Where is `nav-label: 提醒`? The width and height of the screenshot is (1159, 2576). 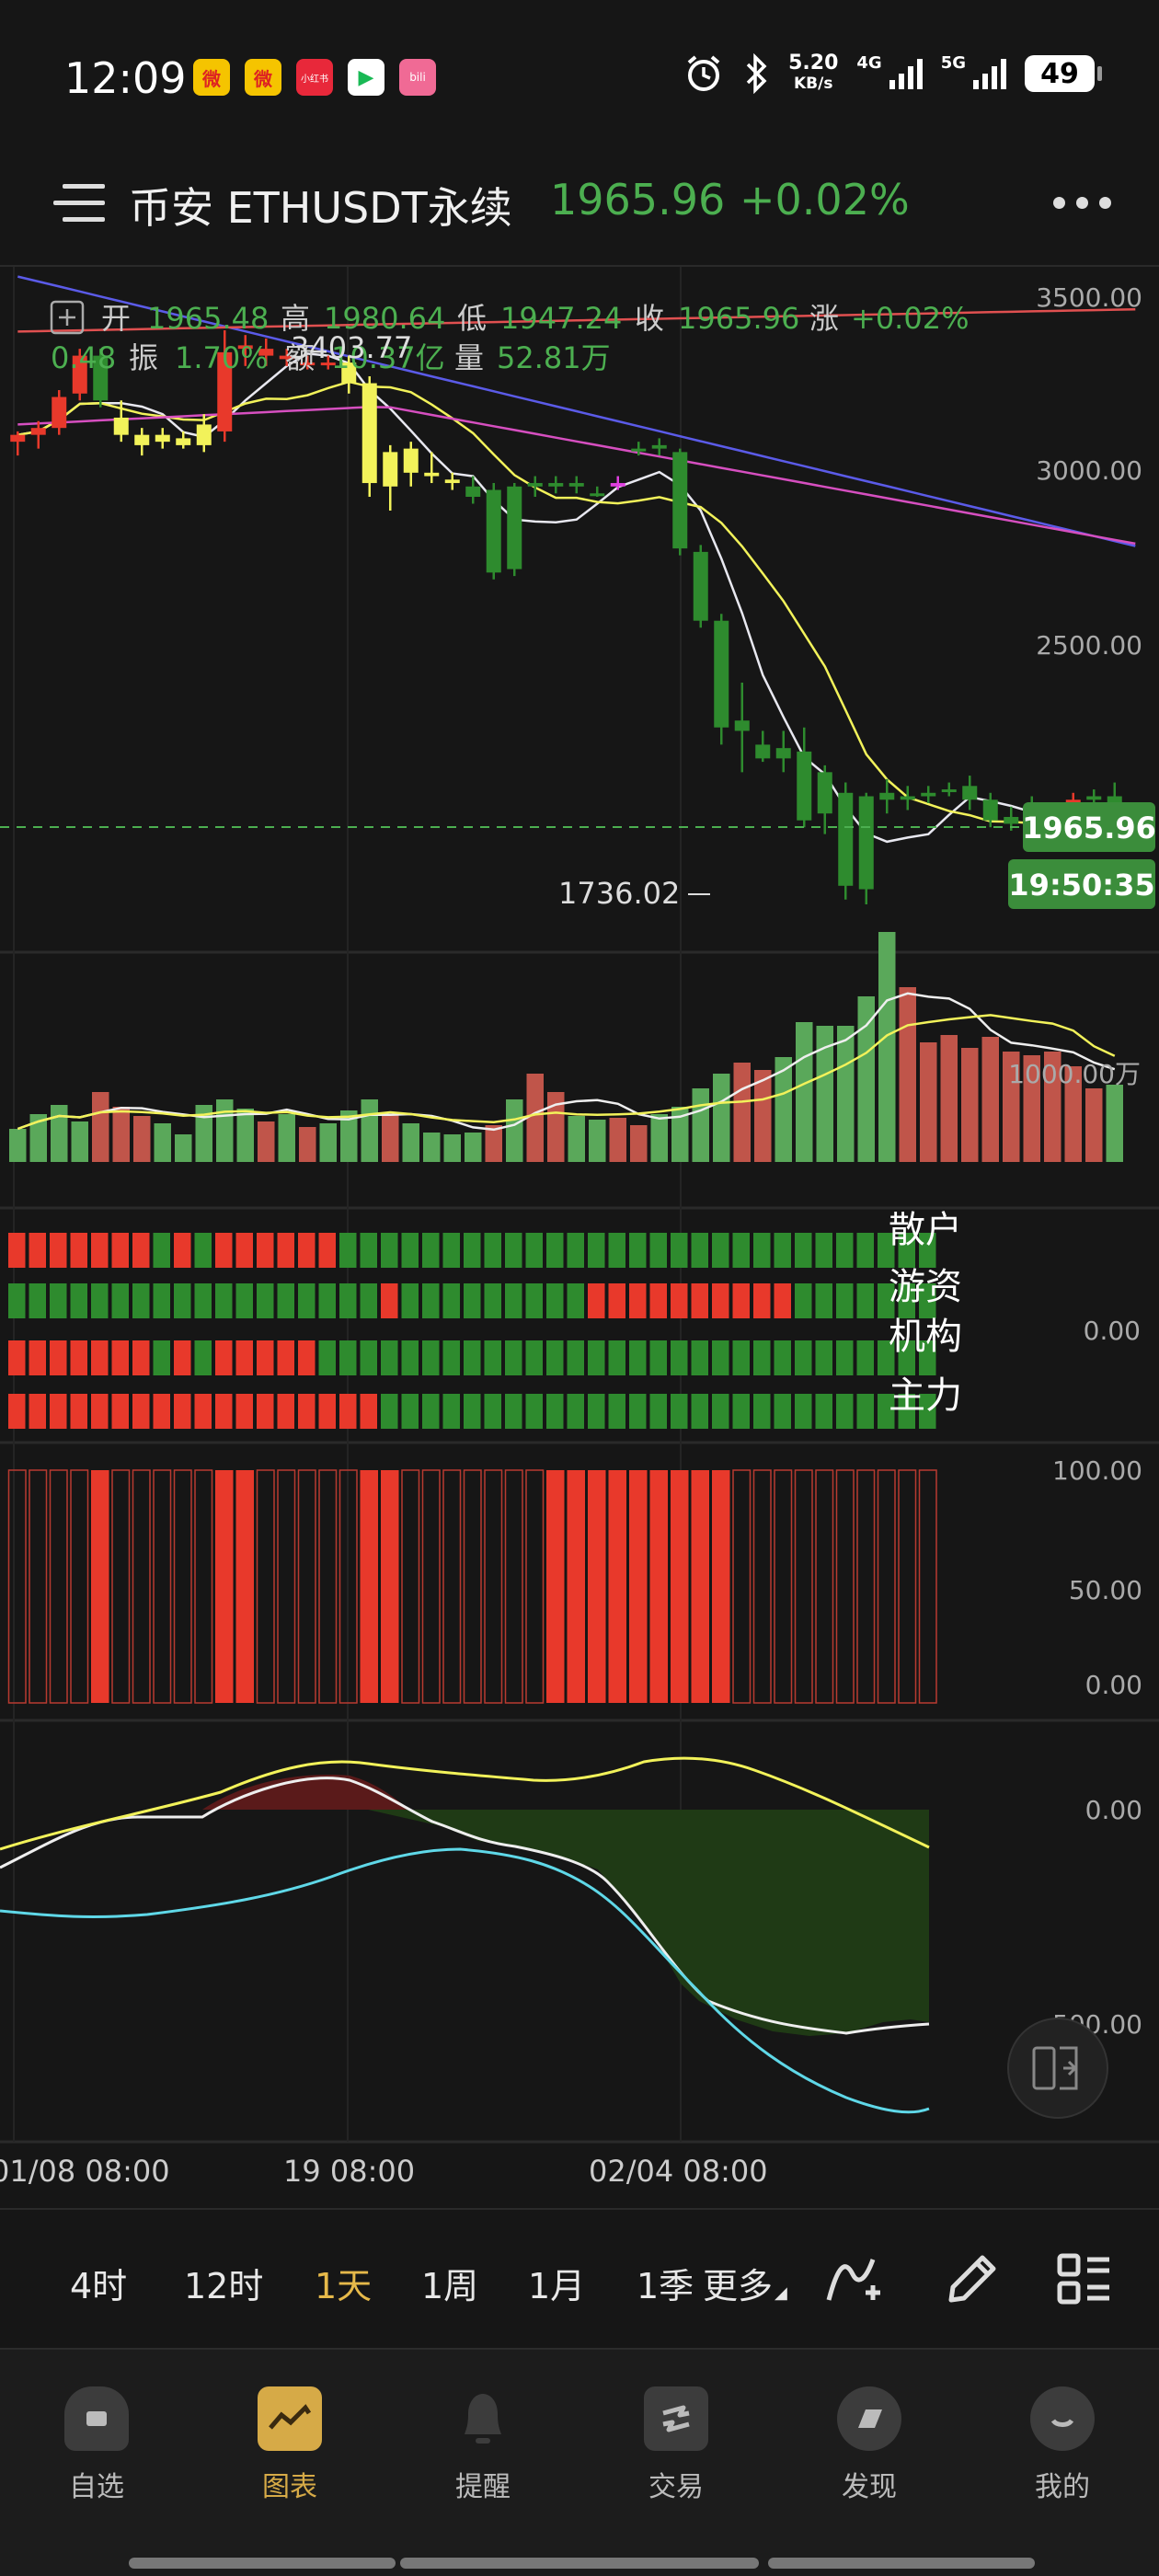
nav-label: 提醒 is located at coordinates (483, 2487).